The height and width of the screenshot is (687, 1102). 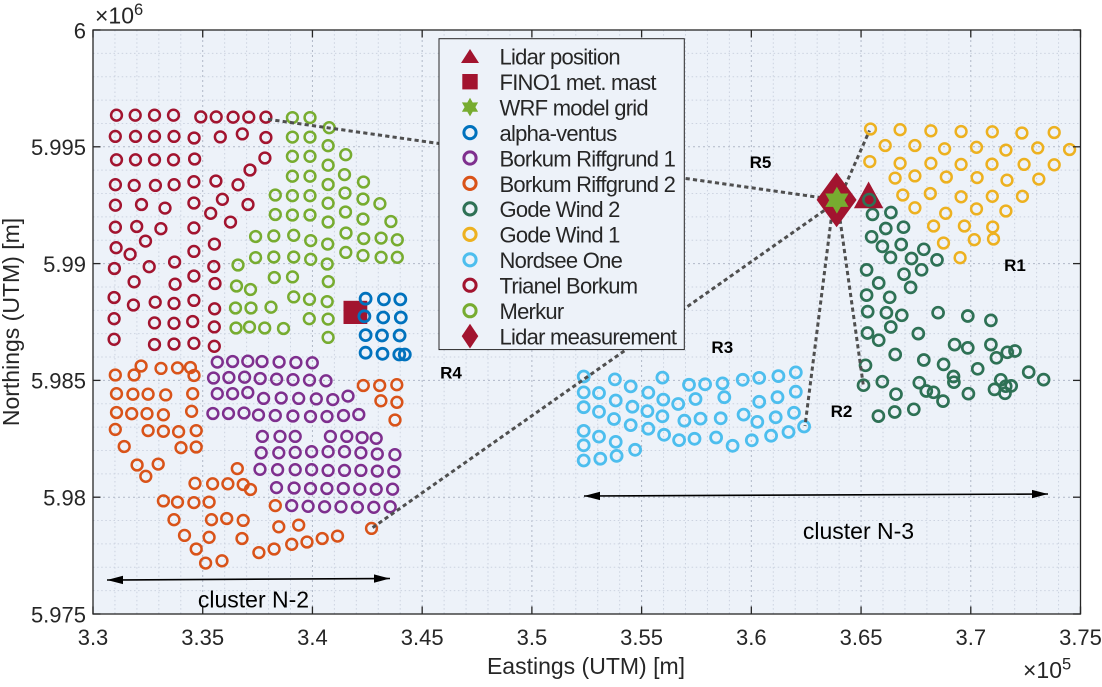 What do you see at coordinates (202, 637) in the screenshot?
I see `svg-text: 3.35` at bounding box center [202, 637].